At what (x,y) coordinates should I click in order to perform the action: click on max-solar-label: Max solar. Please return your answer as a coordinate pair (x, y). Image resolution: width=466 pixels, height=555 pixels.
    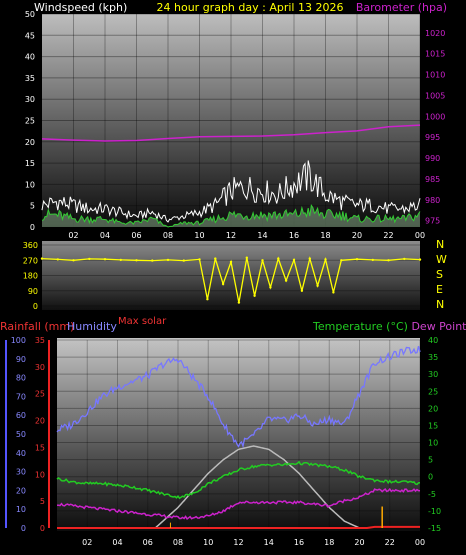
    Looking at the image, I should click on (142, 321).